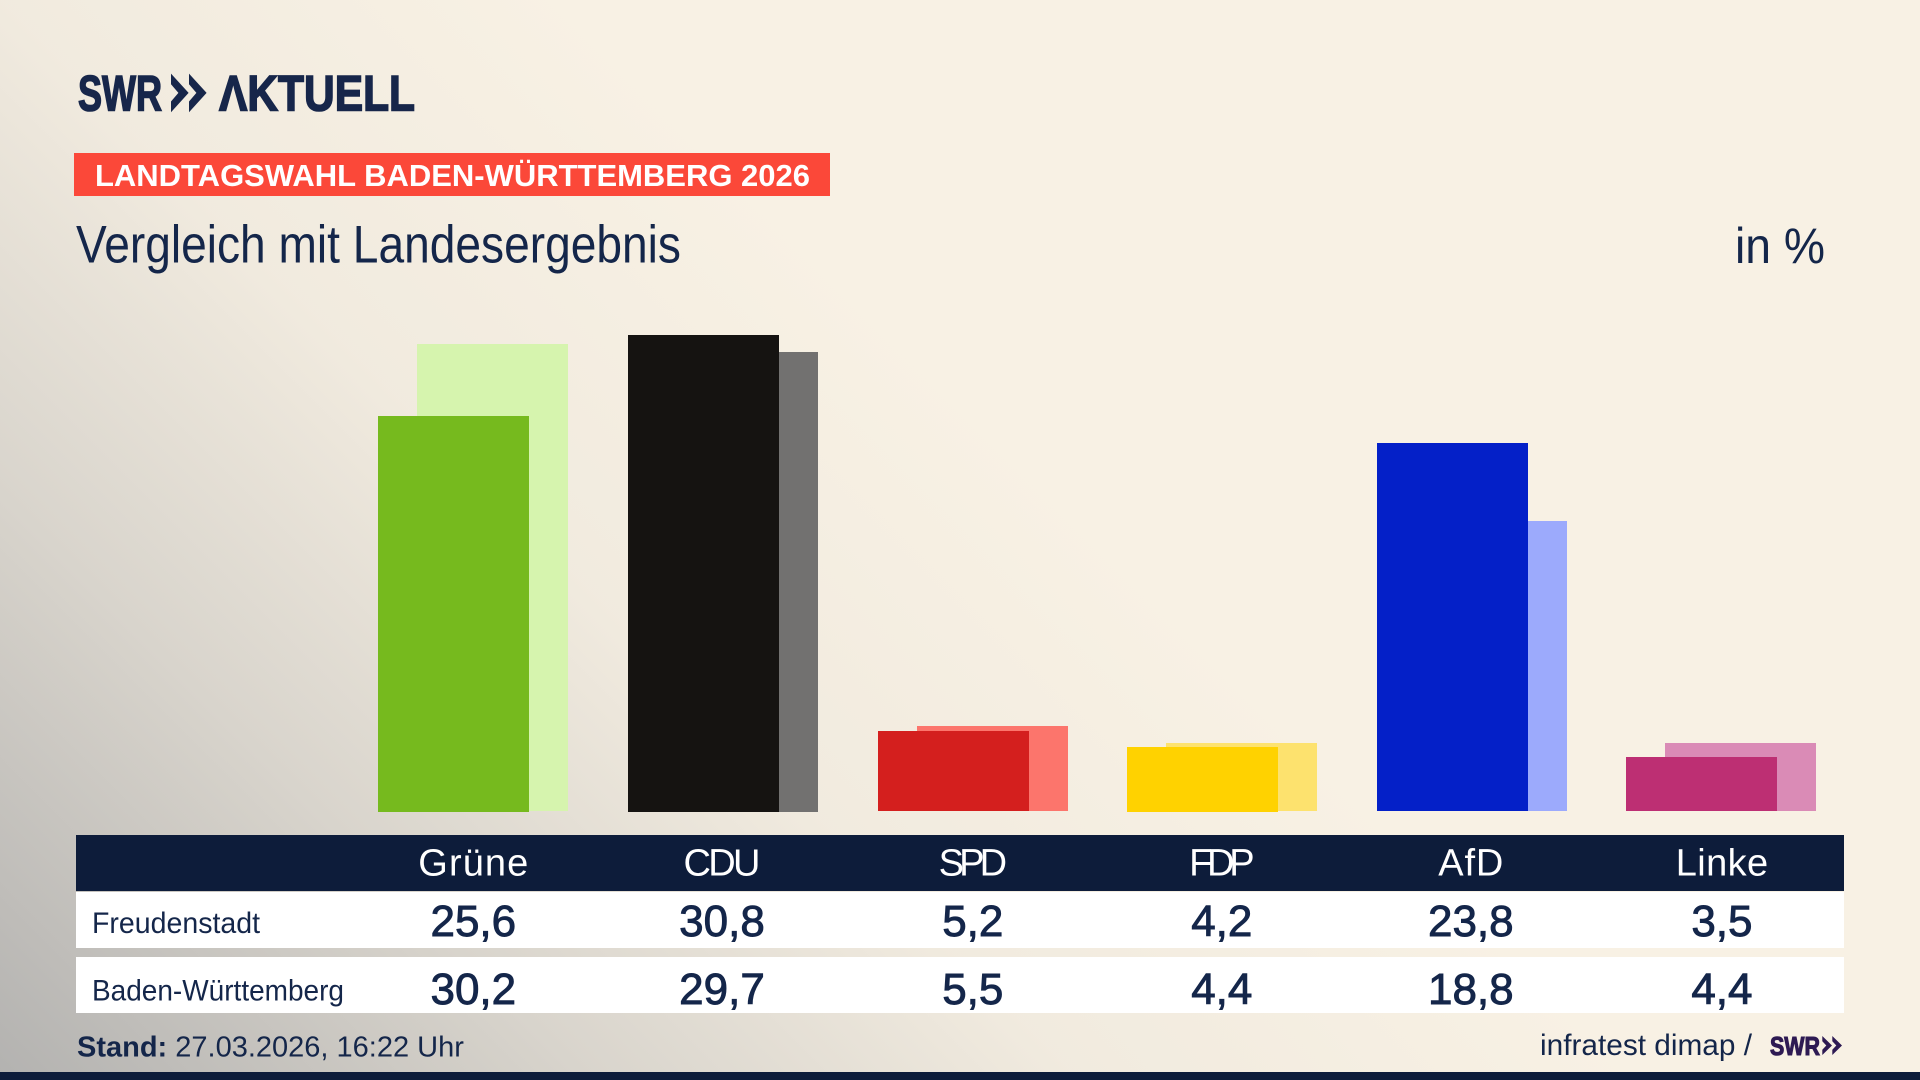 The image size is (1920, 1080). I want to click on svg-text:LANDTAGSWAHL BADEN-WÜRTTEMBERG: LANDTAGSWAHL BADEN-WÜRTTEMBERG 2026, so click(452, 175).